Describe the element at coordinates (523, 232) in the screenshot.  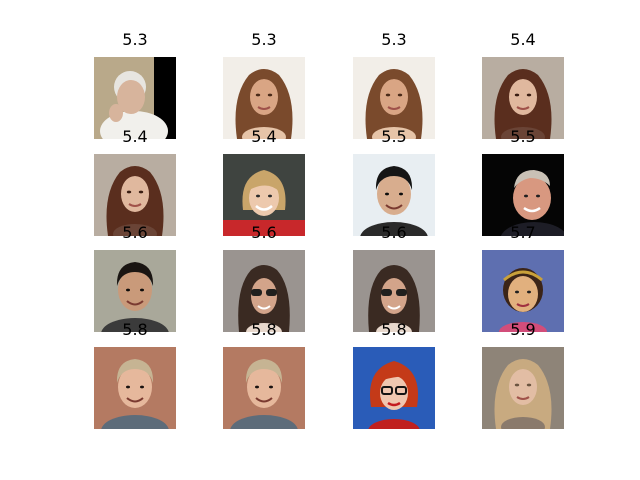
I see `score-label: 5.7` at that location.